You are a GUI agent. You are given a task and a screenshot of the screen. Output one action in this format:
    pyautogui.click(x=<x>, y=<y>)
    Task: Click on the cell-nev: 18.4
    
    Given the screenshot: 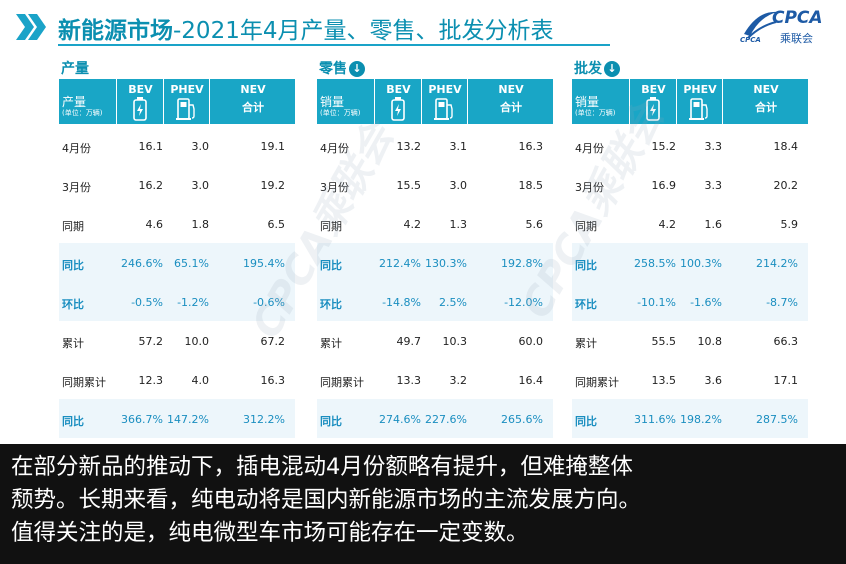 What is the action you would take?
    pyautogui.click(x=786, y=146)
    